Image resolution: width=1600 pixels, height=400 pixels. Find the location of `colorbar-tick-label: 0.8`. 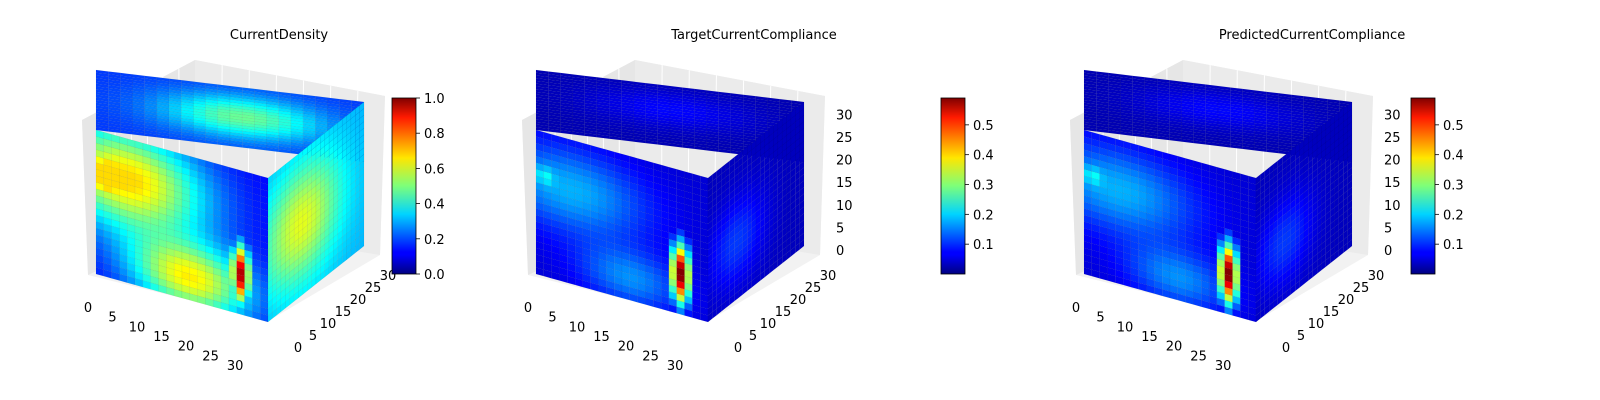

colorbar-tick-label: 0.8 is located at coordinates (434, 134).